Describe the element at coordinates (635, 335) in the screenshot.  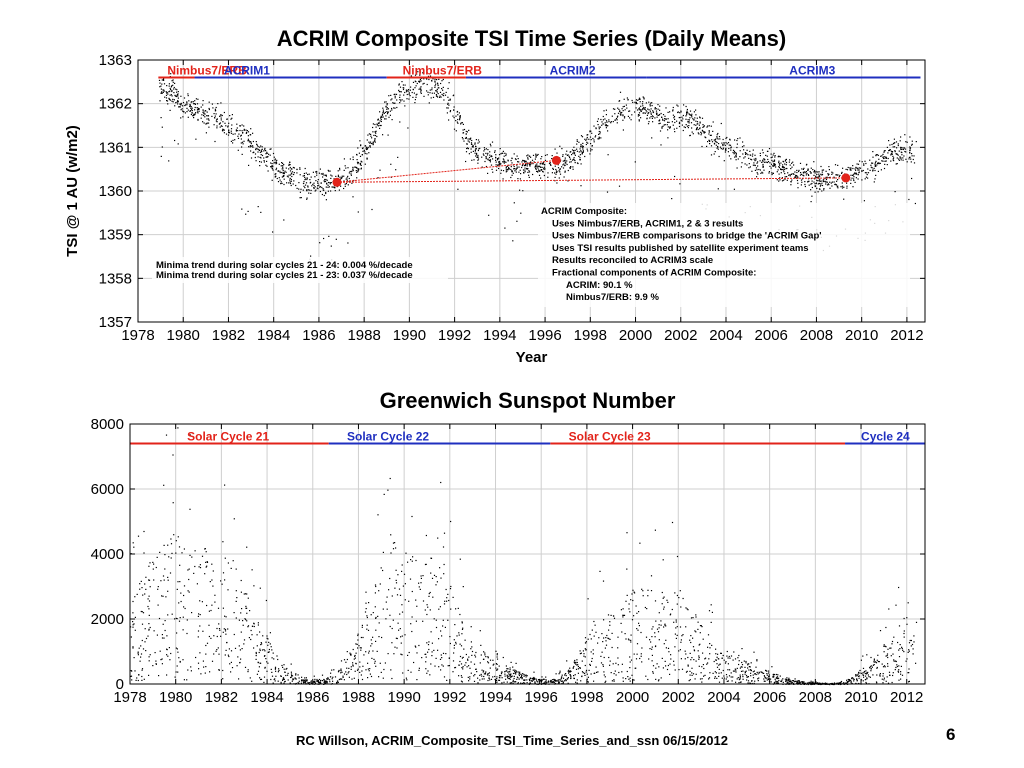
I see `x-tick-label: 2000` at that location.